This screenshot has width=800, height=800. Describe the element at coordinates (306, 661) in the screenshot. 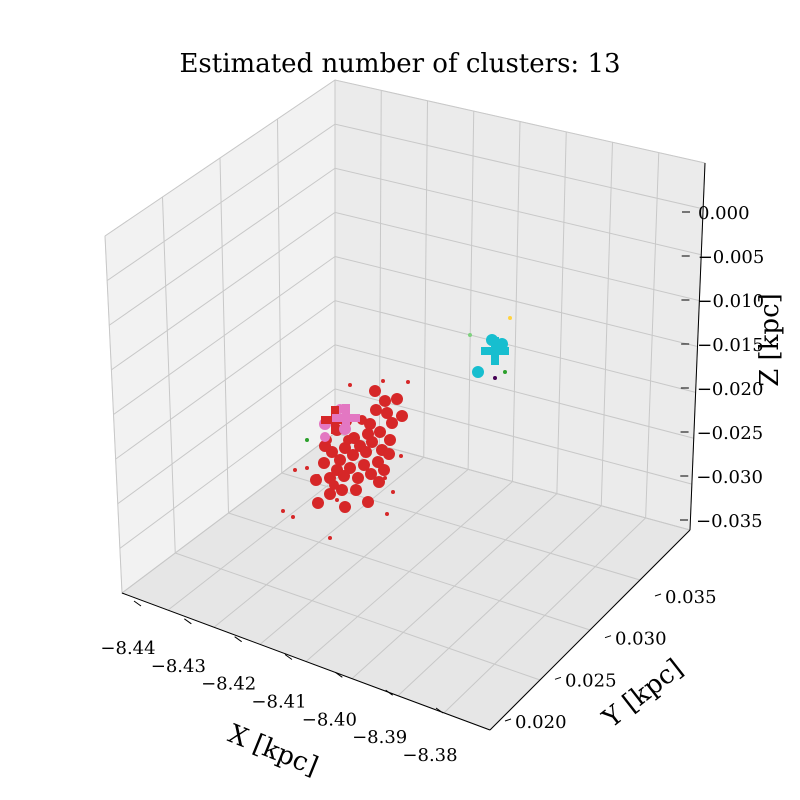

I see `x-axis-line` at that location.